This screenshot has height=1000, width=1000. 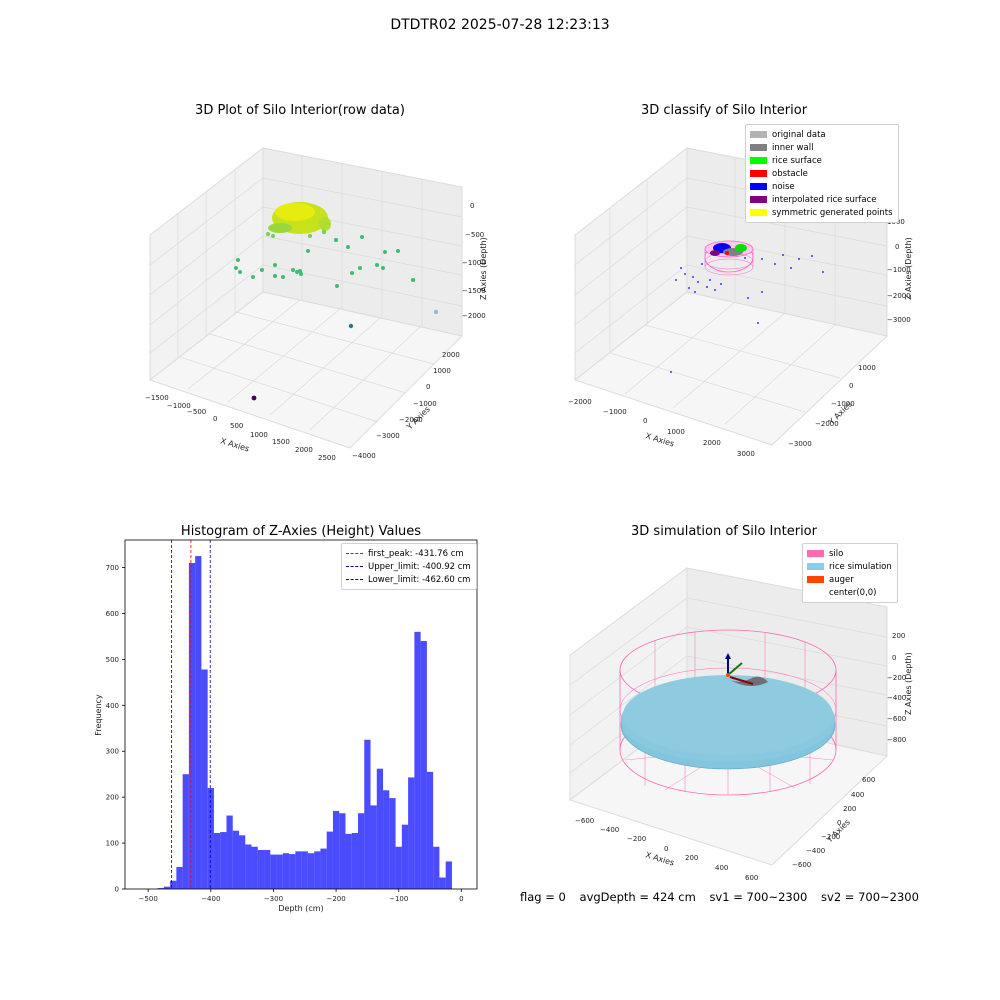 What do you see at coordinates (327, 458) in the screenshot?
I see `svg-text: 2500` at bounding box center [327, 458].